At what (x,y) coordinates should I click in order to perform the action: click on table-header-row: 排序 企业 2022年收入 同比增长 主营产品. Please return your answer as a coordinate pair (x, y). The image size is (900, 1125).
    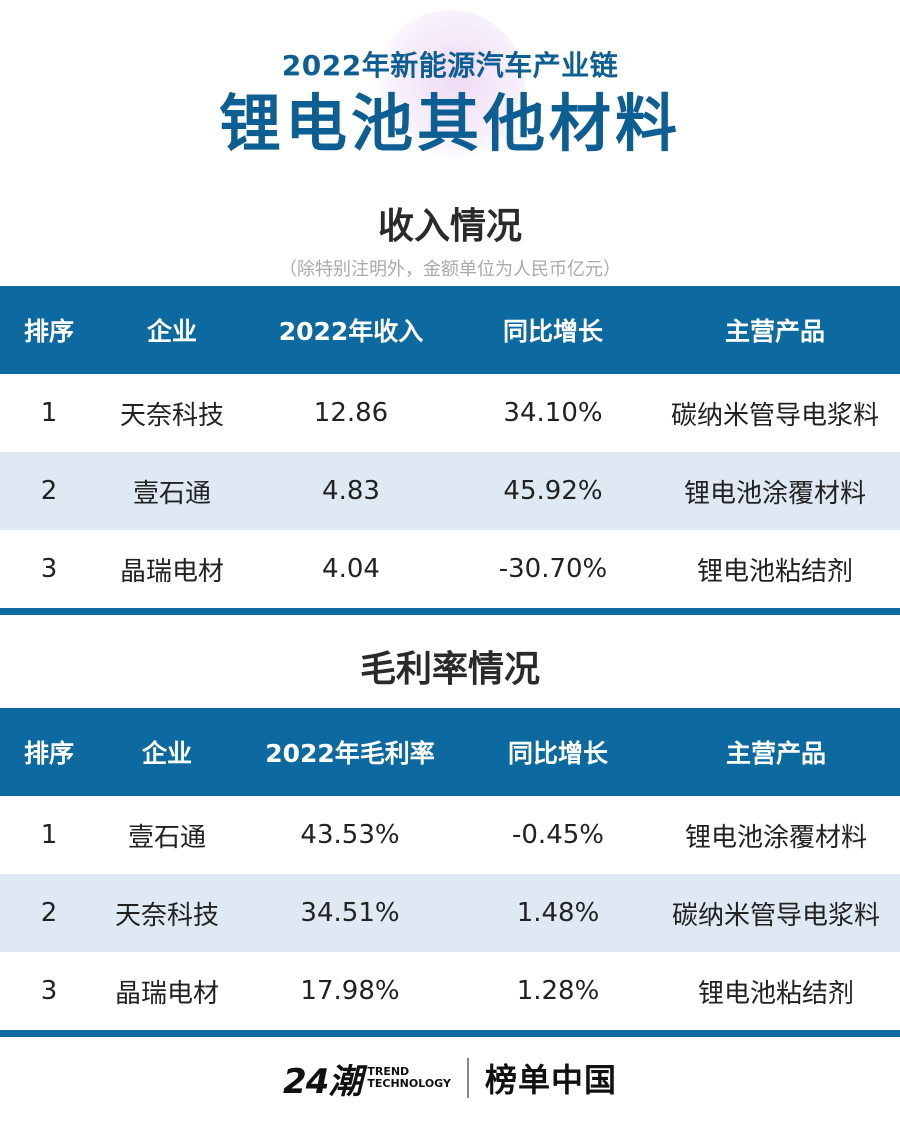
    Looking at the image, I should click on (450, 330).